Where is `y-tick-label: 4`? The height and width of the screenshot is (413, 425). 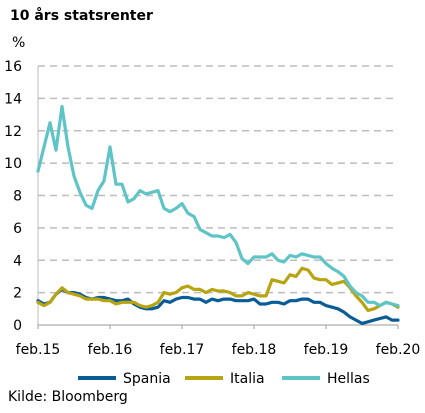
y-tick-label: 4 is located at coordinates (17, 261).